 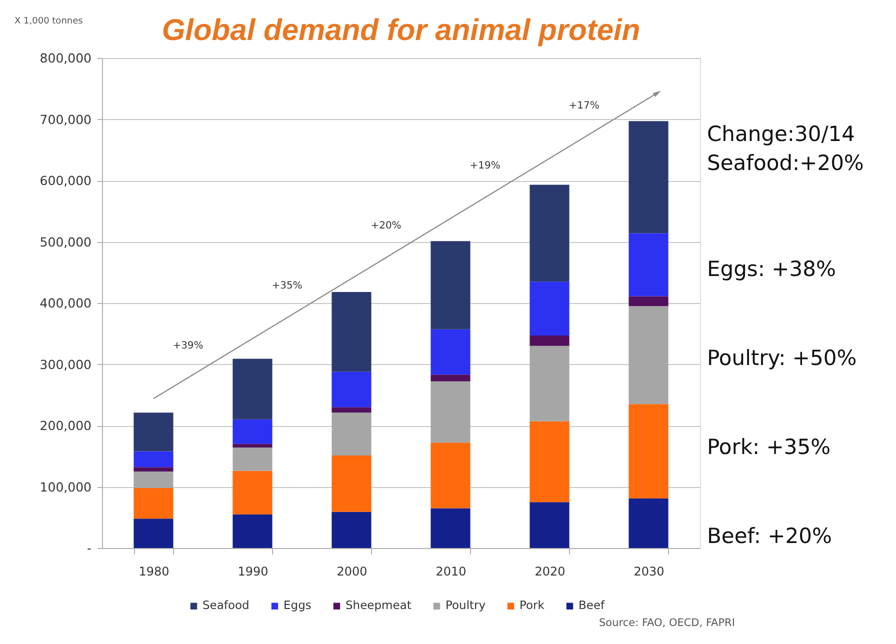 What do you see at coordinates (667, 623) in the screenshot?
I see `source-note: Source: FAO, OECD, FAPRI` at bounding box center [667, 623].